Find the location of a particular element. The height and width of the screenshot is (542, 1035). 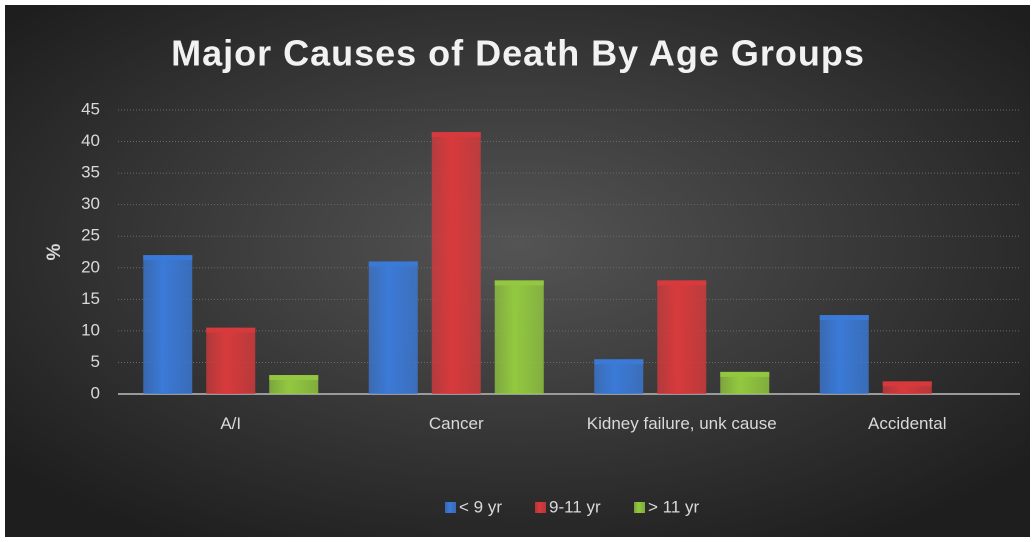

y-tick-label: 40 is located at coordinates (90, 140).